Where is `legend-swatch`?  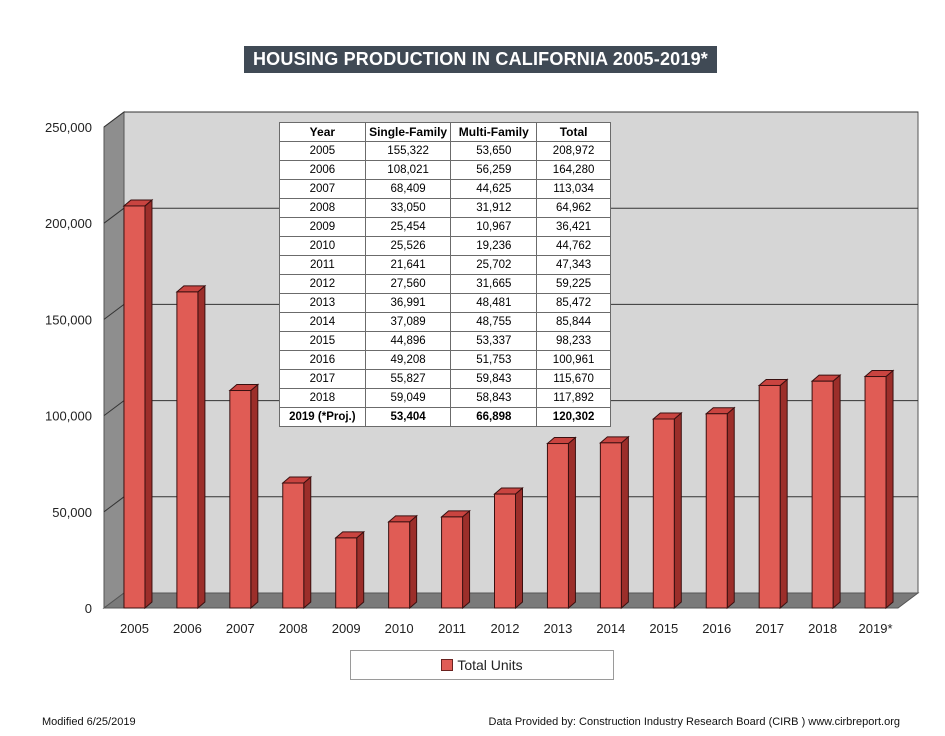 legend-swatch is located at coordinates (447, 665).